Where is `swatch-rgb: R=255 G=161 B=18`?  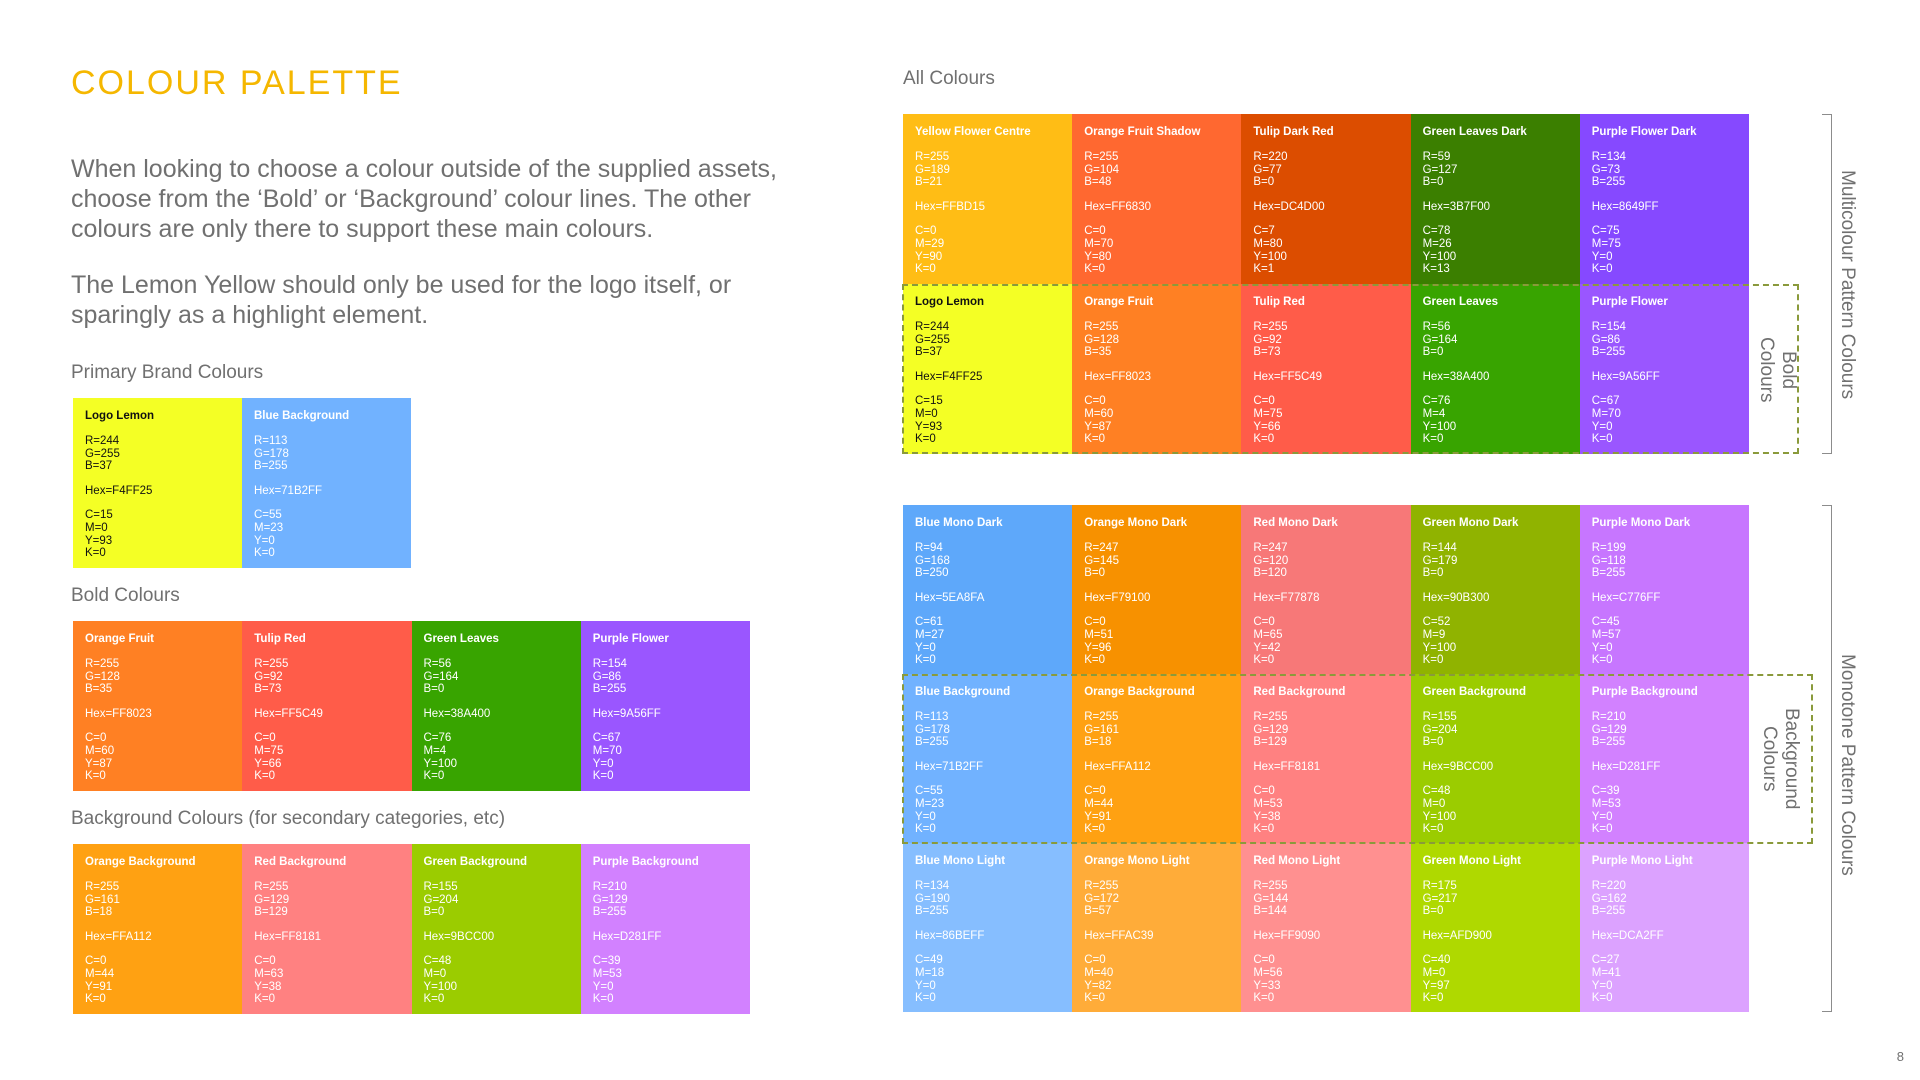 swatch-rgb: R=255 G=161 B=18 is located at coordinates (1102, 730).